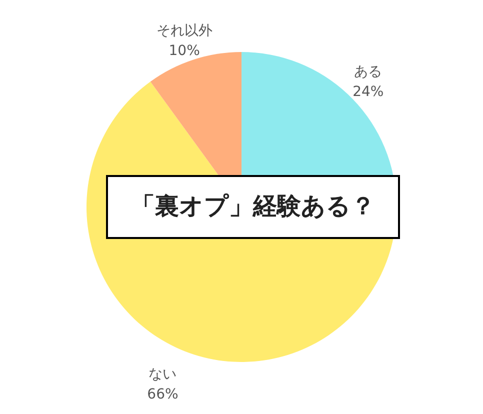  Describe the element at coordinates (368, 92) in the screenshot. I see `data-label: 24%` at that location.